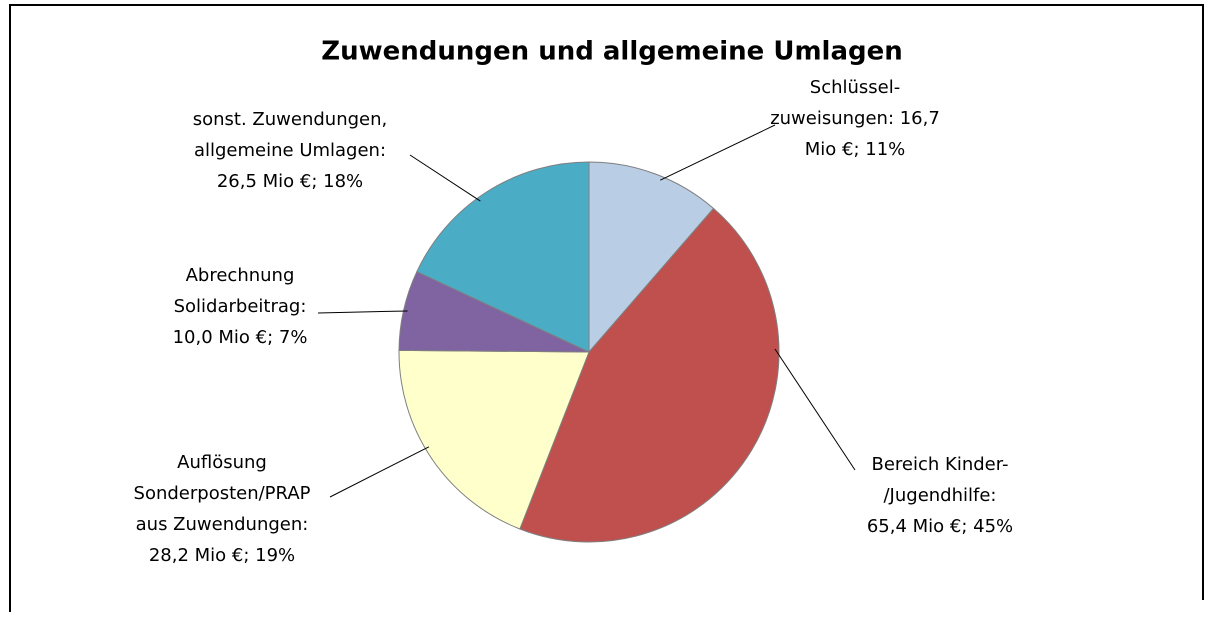  Describe the element at coordinates (290, 181) in the screenshot. I see `data-label: 26,5 Mio €; 18%` at that location.